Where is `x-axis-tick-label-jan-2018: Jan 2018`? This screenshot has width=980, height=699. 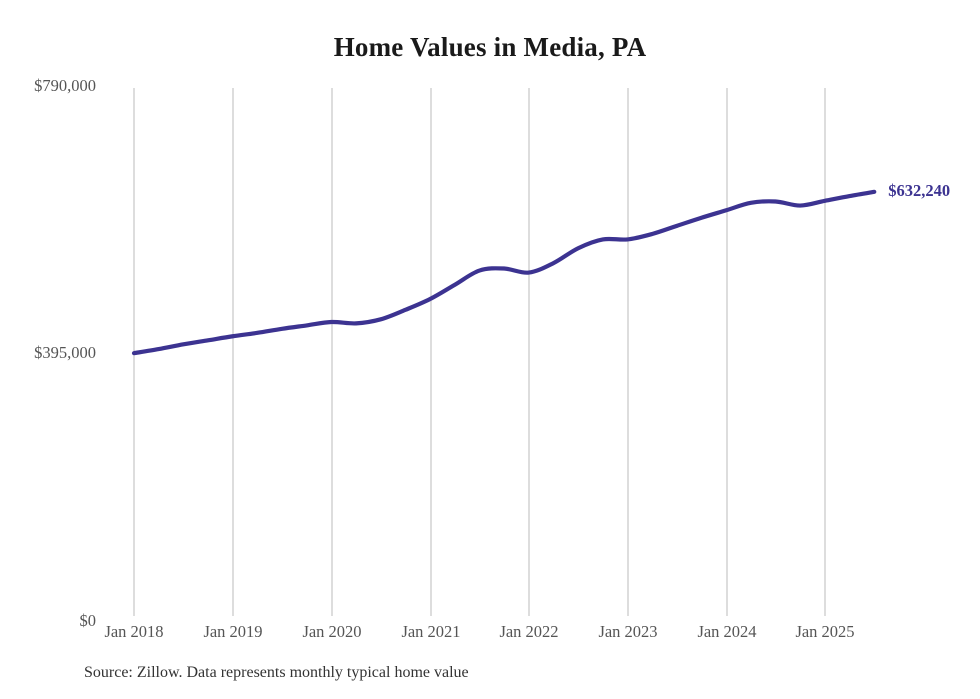 x-axis-tick-label-jan-2018: Jan 2018 is located at coordinates (134, 631).